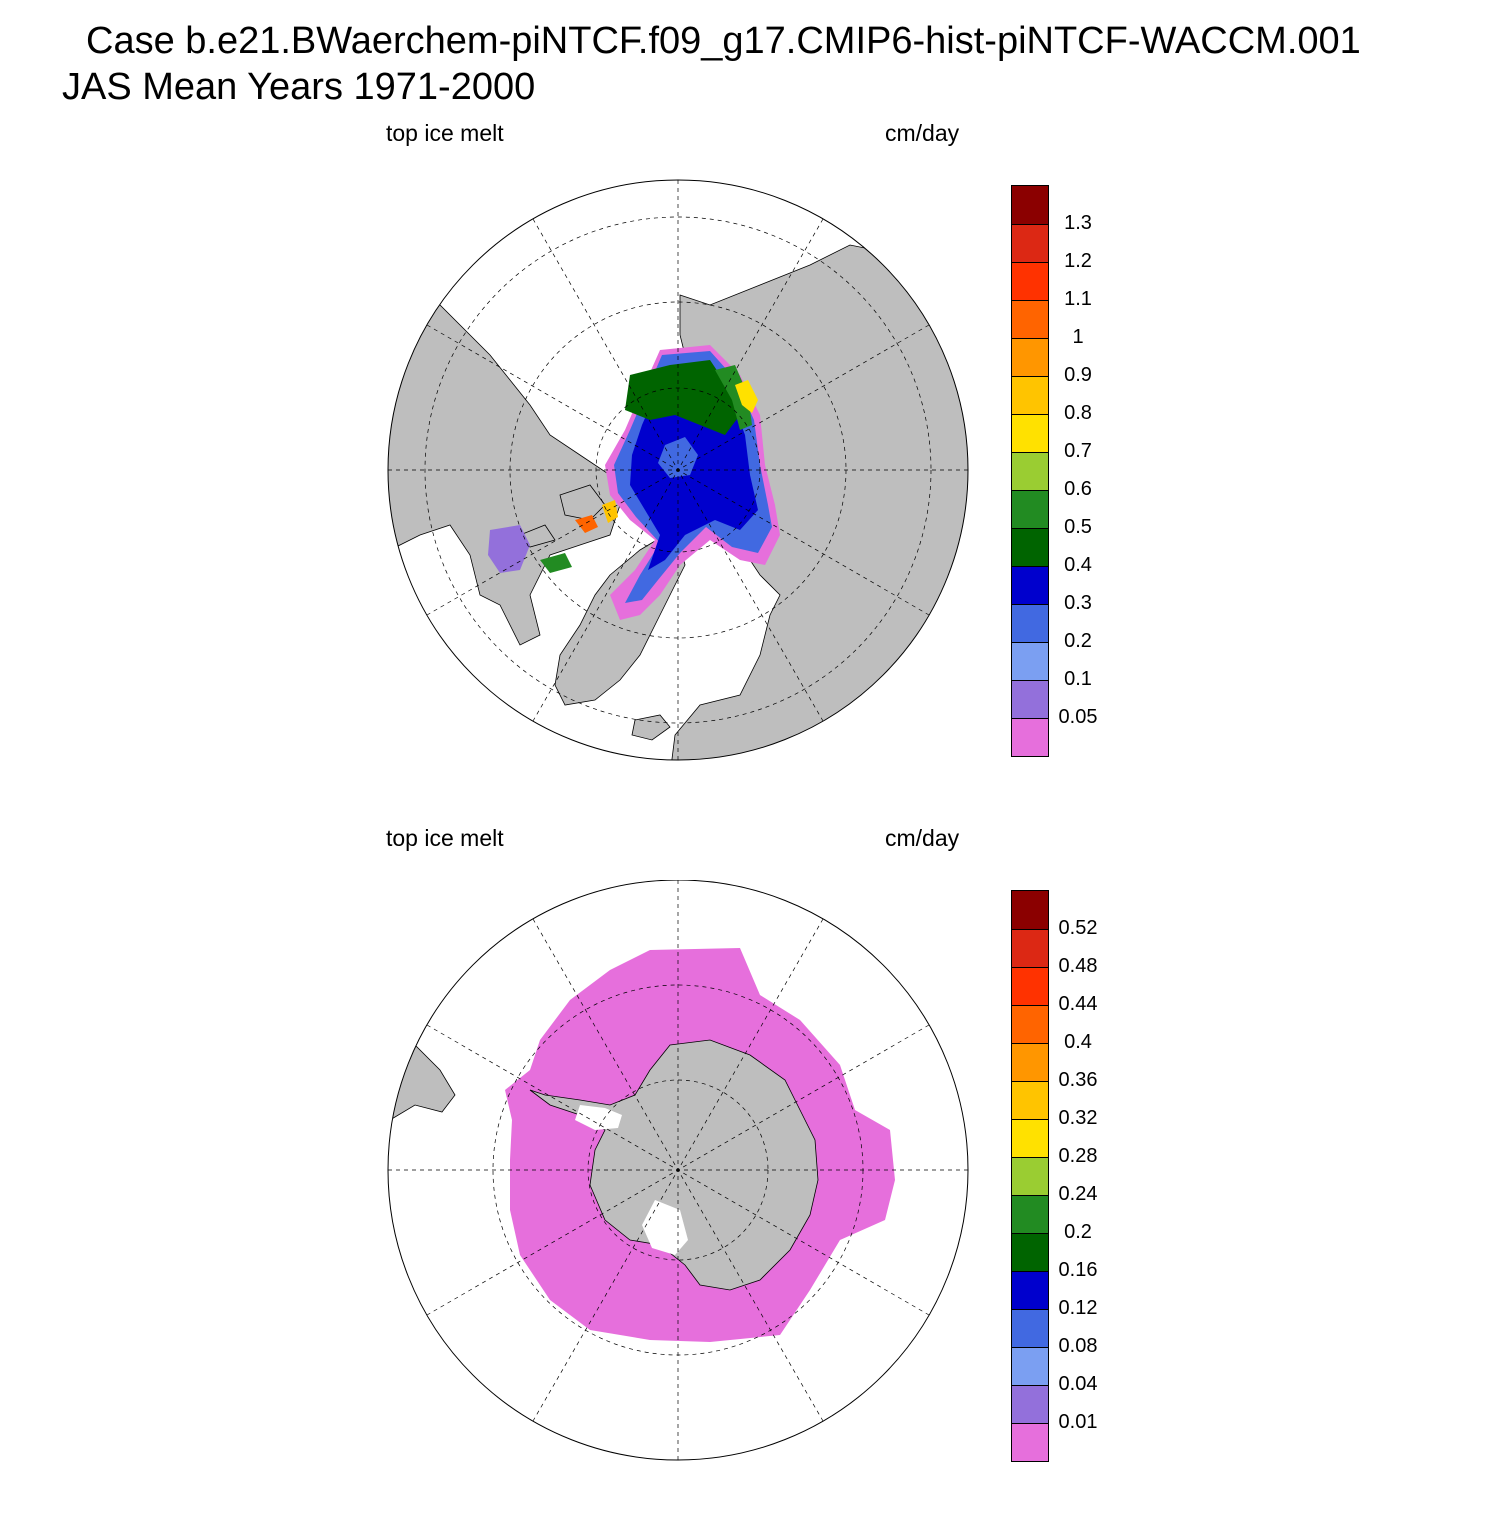  I want to click on south-graticule, so click(678, 1170).